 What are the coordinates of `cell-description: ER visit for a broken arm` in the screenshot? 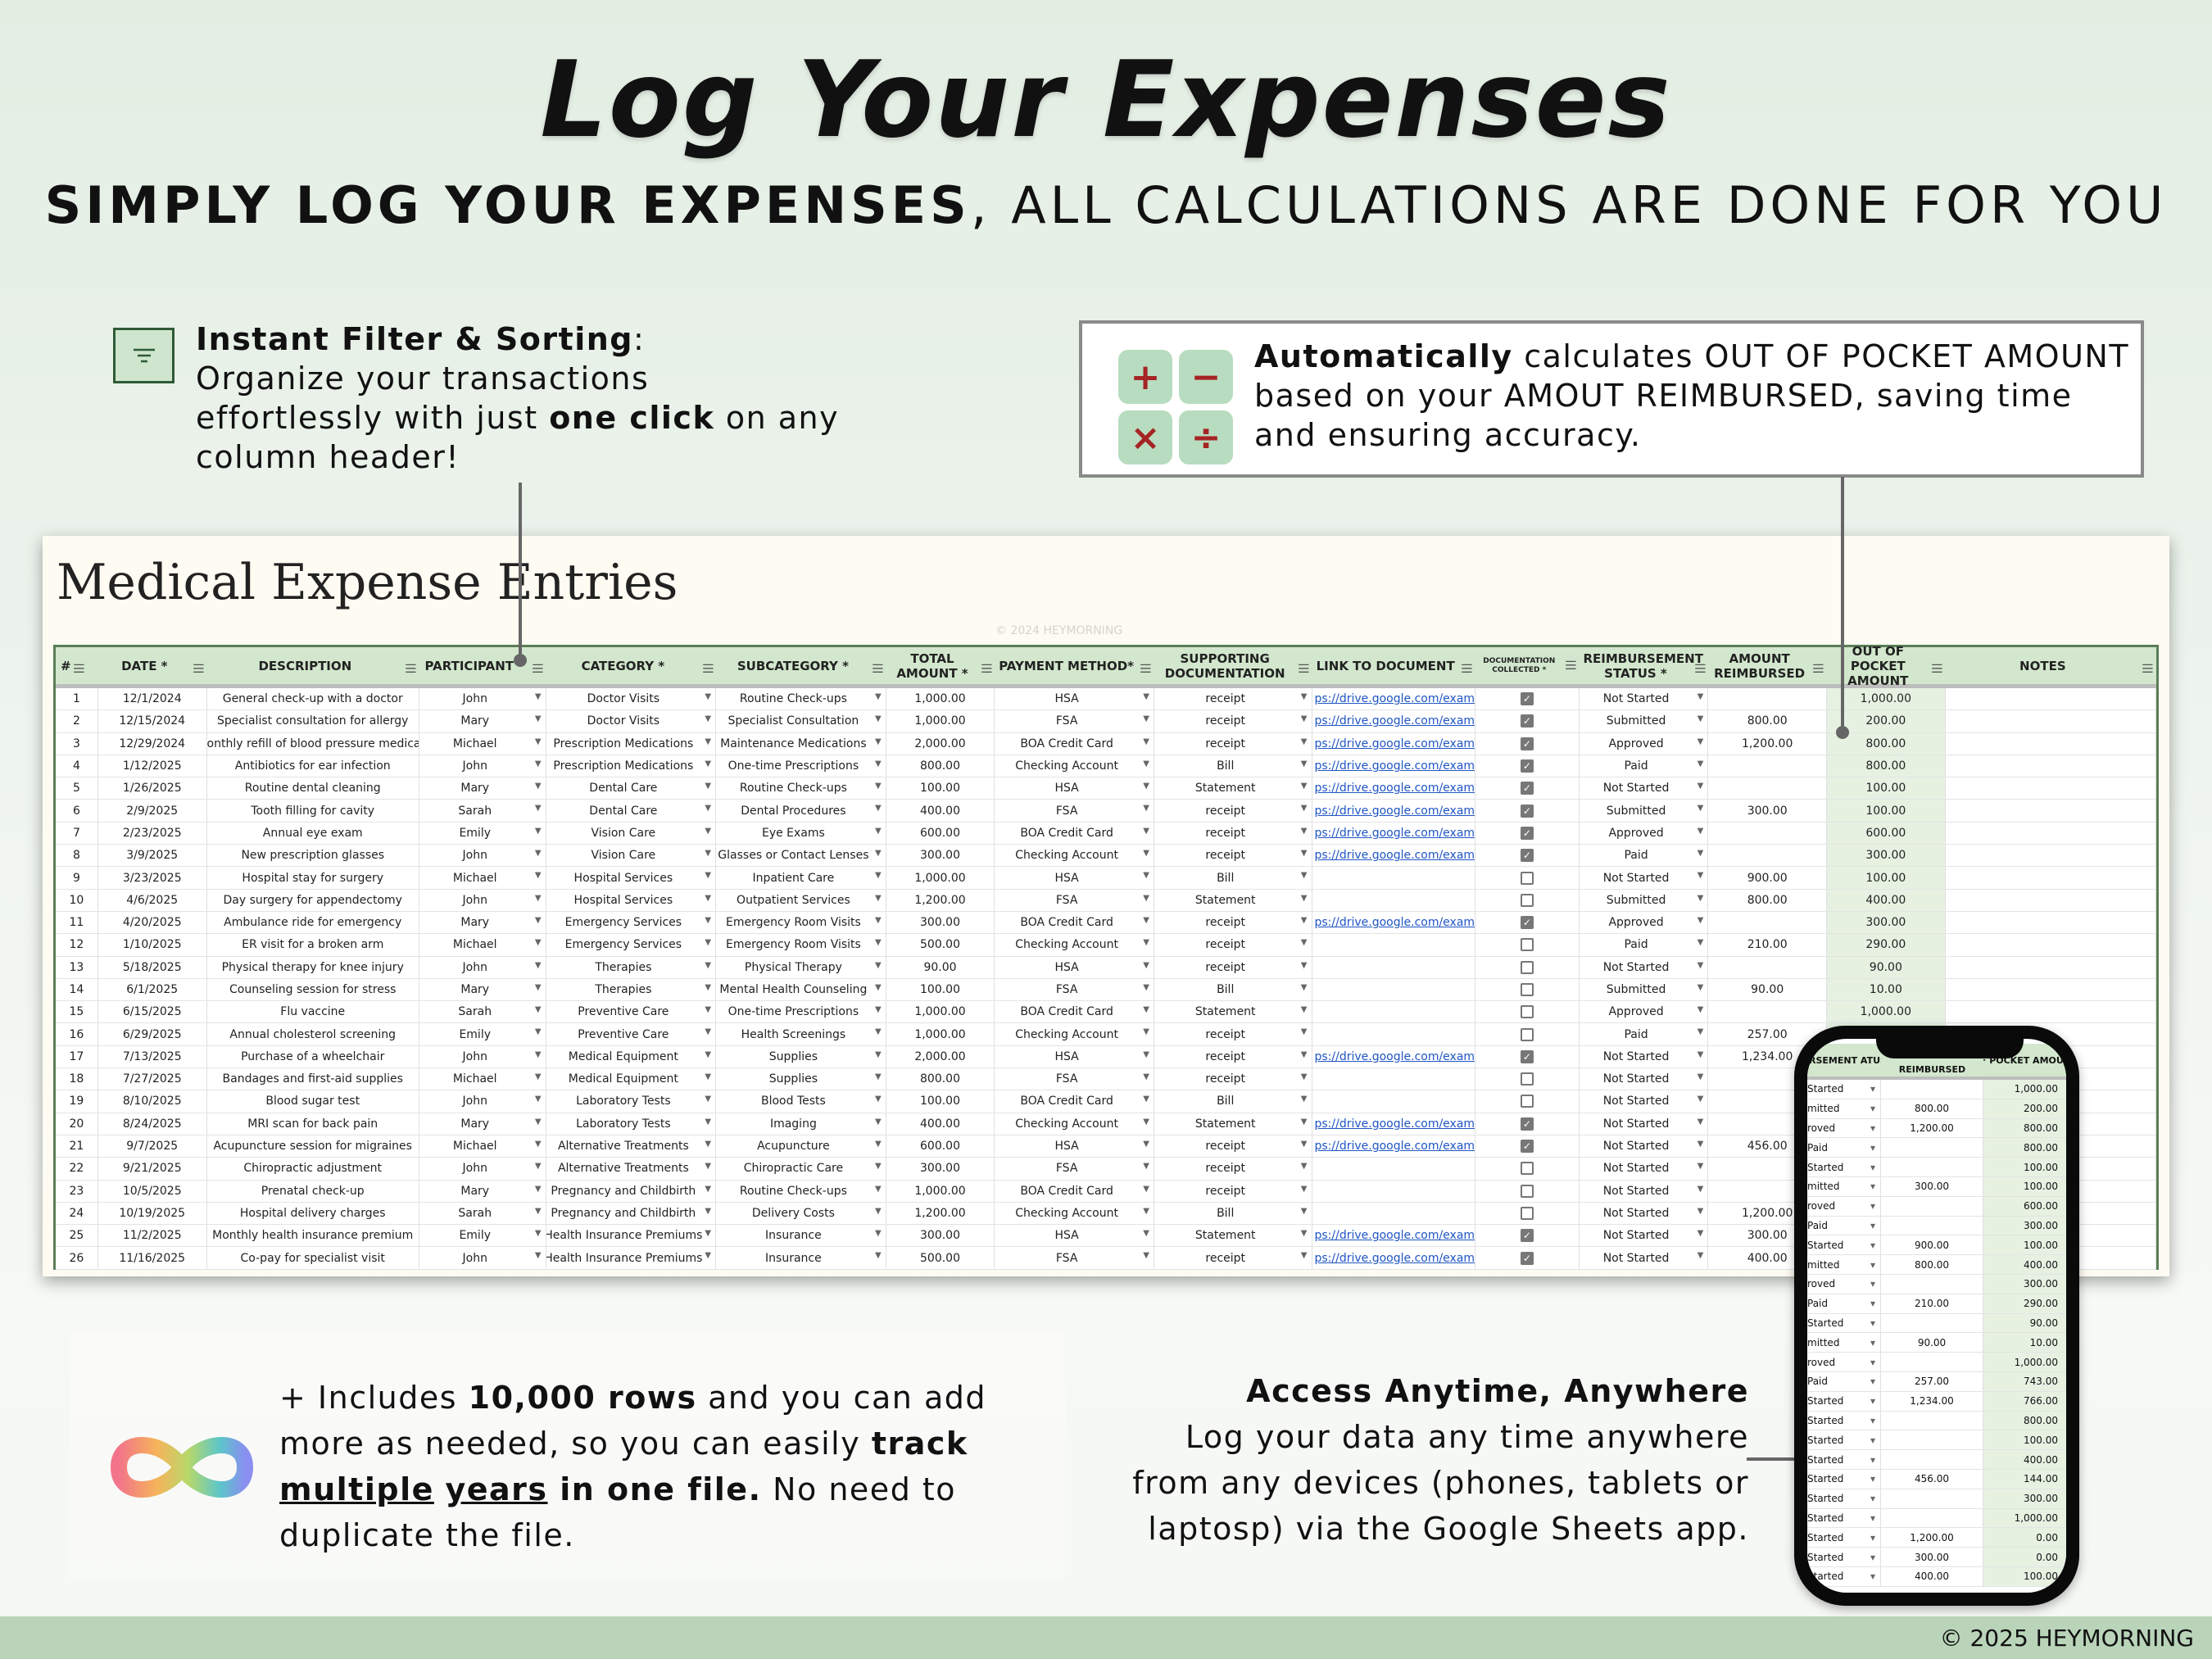 It's located at (313, 945).